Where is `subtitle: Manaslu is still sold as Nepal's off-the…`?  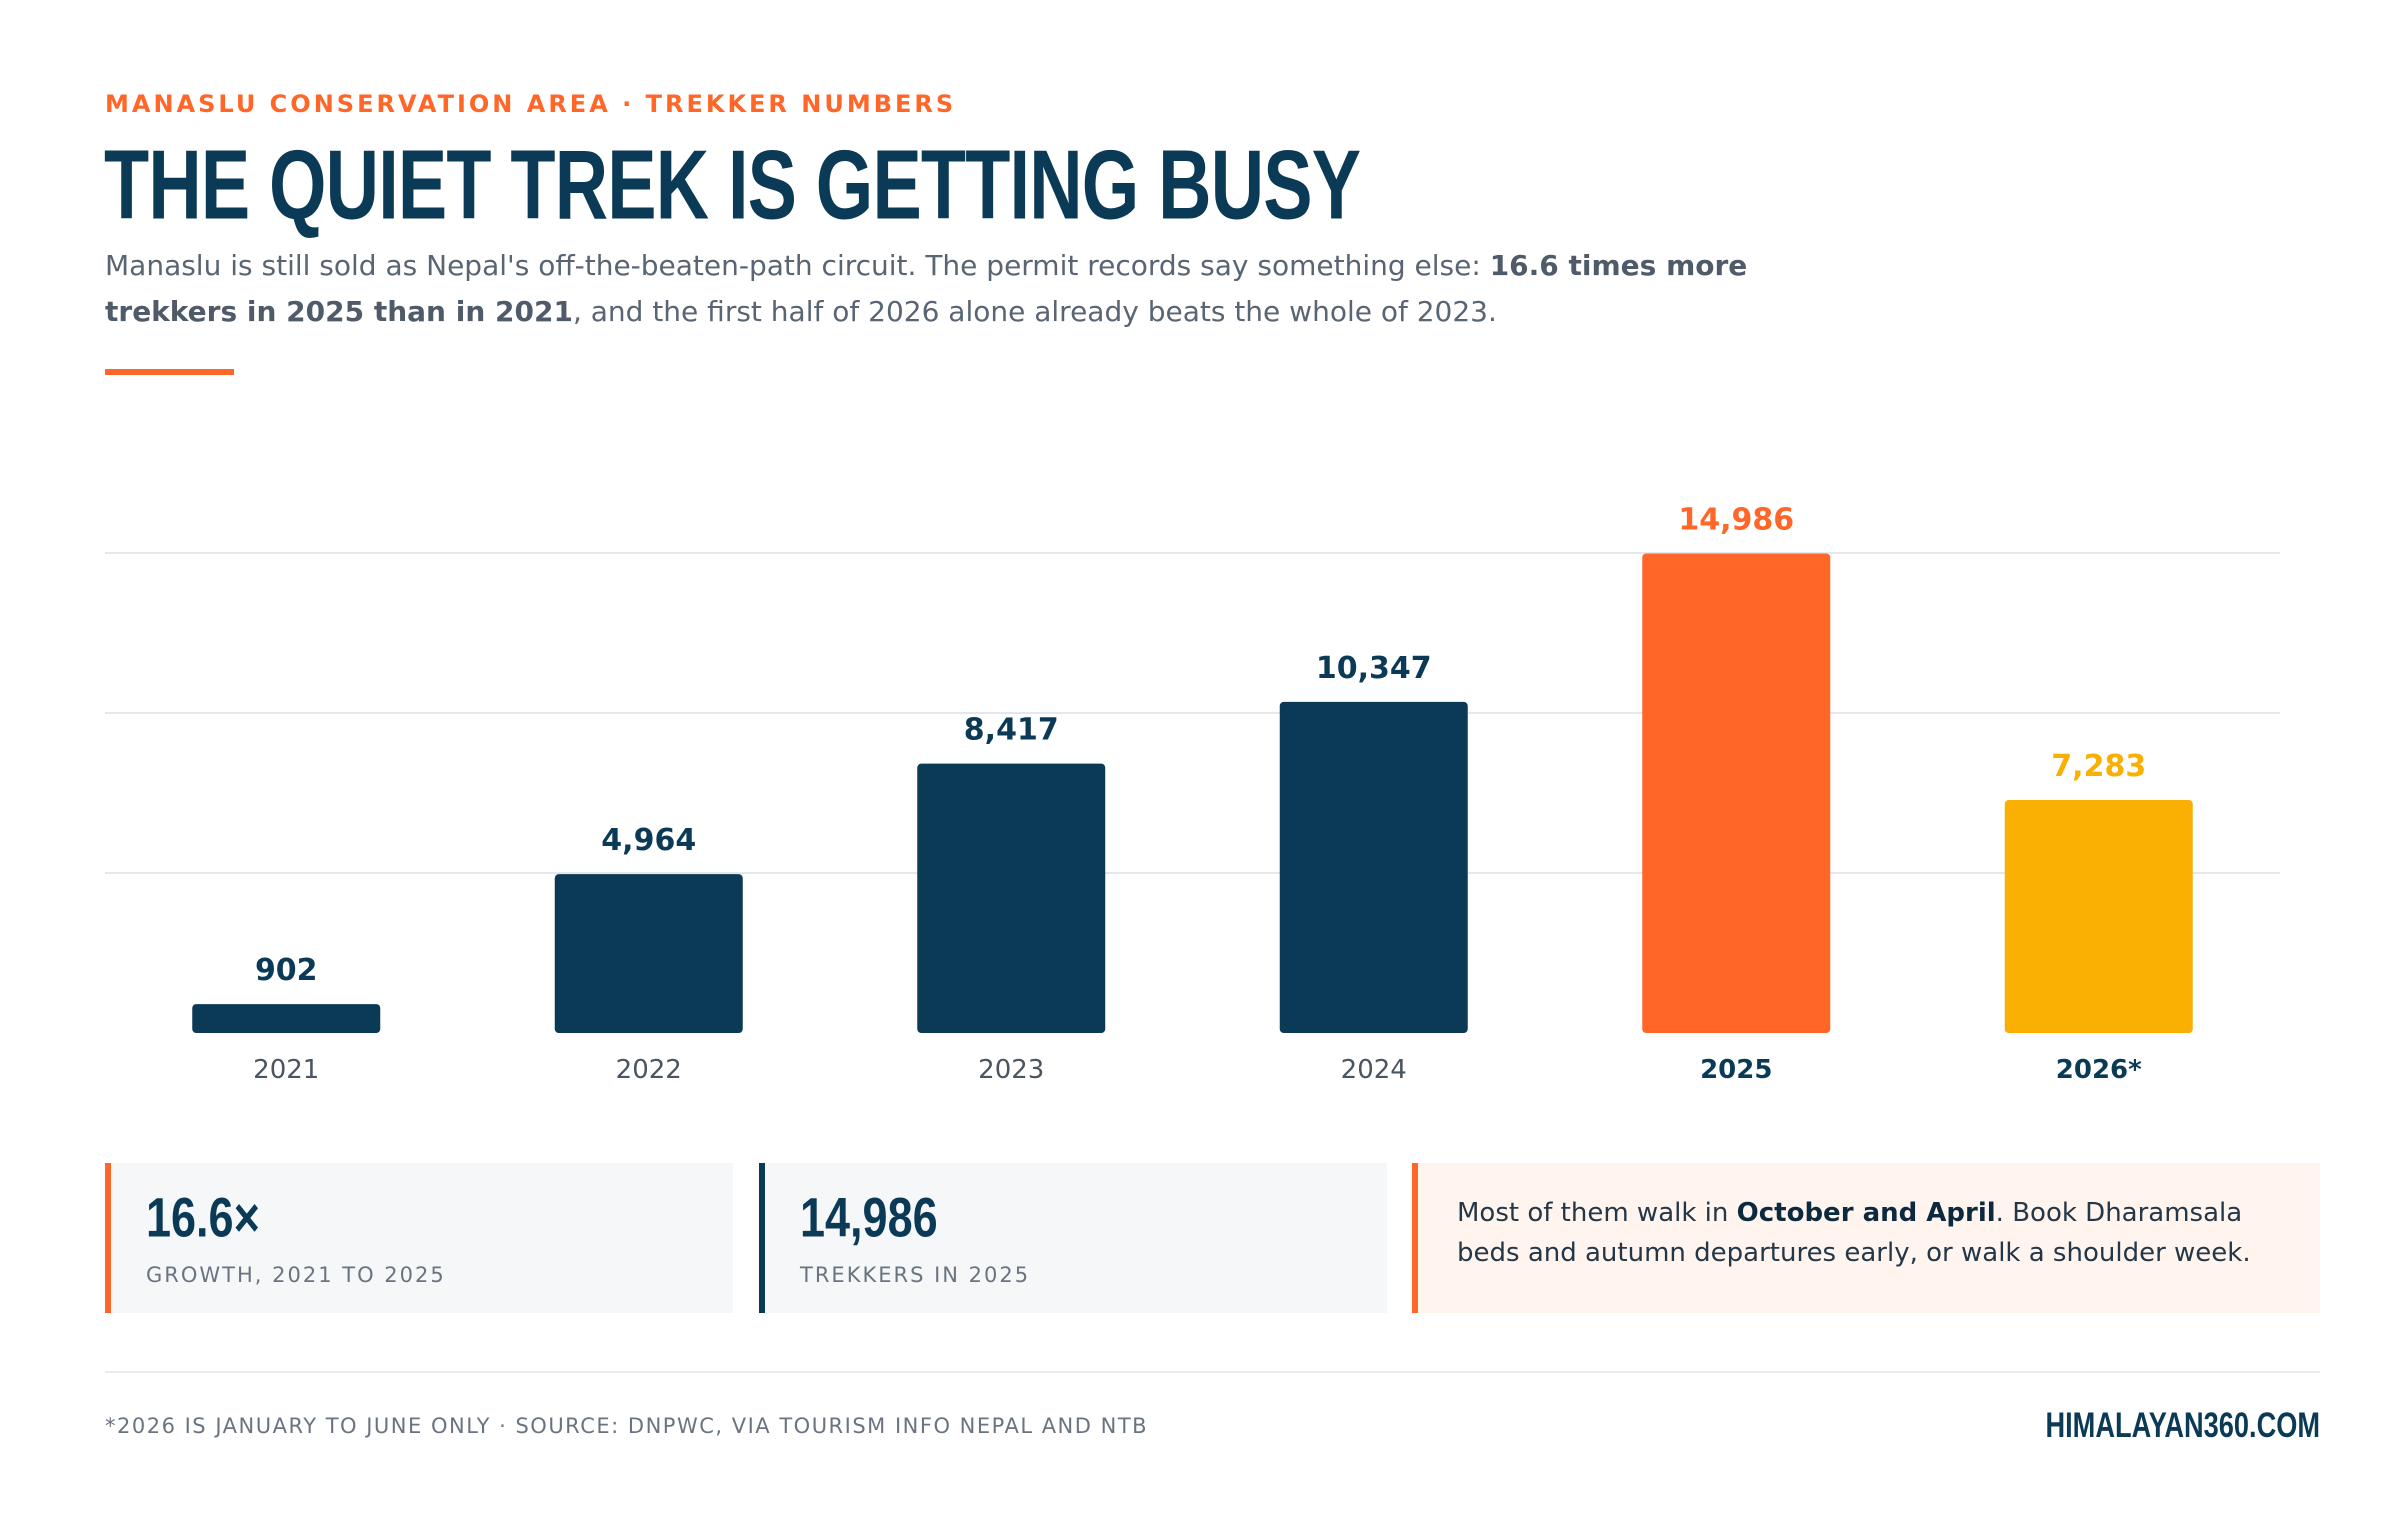 subtitle: Manaslu is still sold as Nepal's off-the… is located at coordinates (965, 289).